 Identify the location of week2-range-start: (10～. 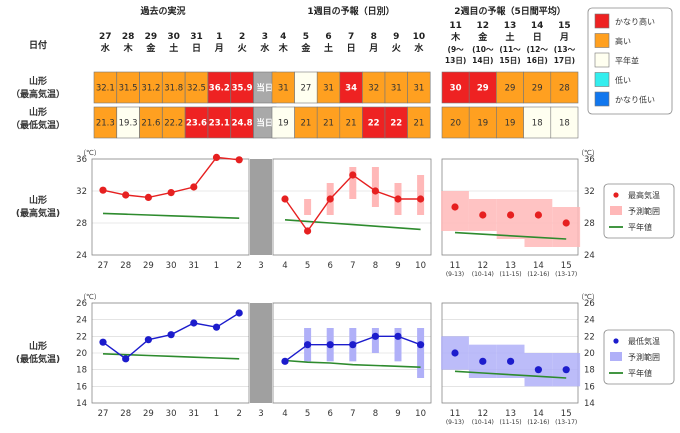
(483, 49).